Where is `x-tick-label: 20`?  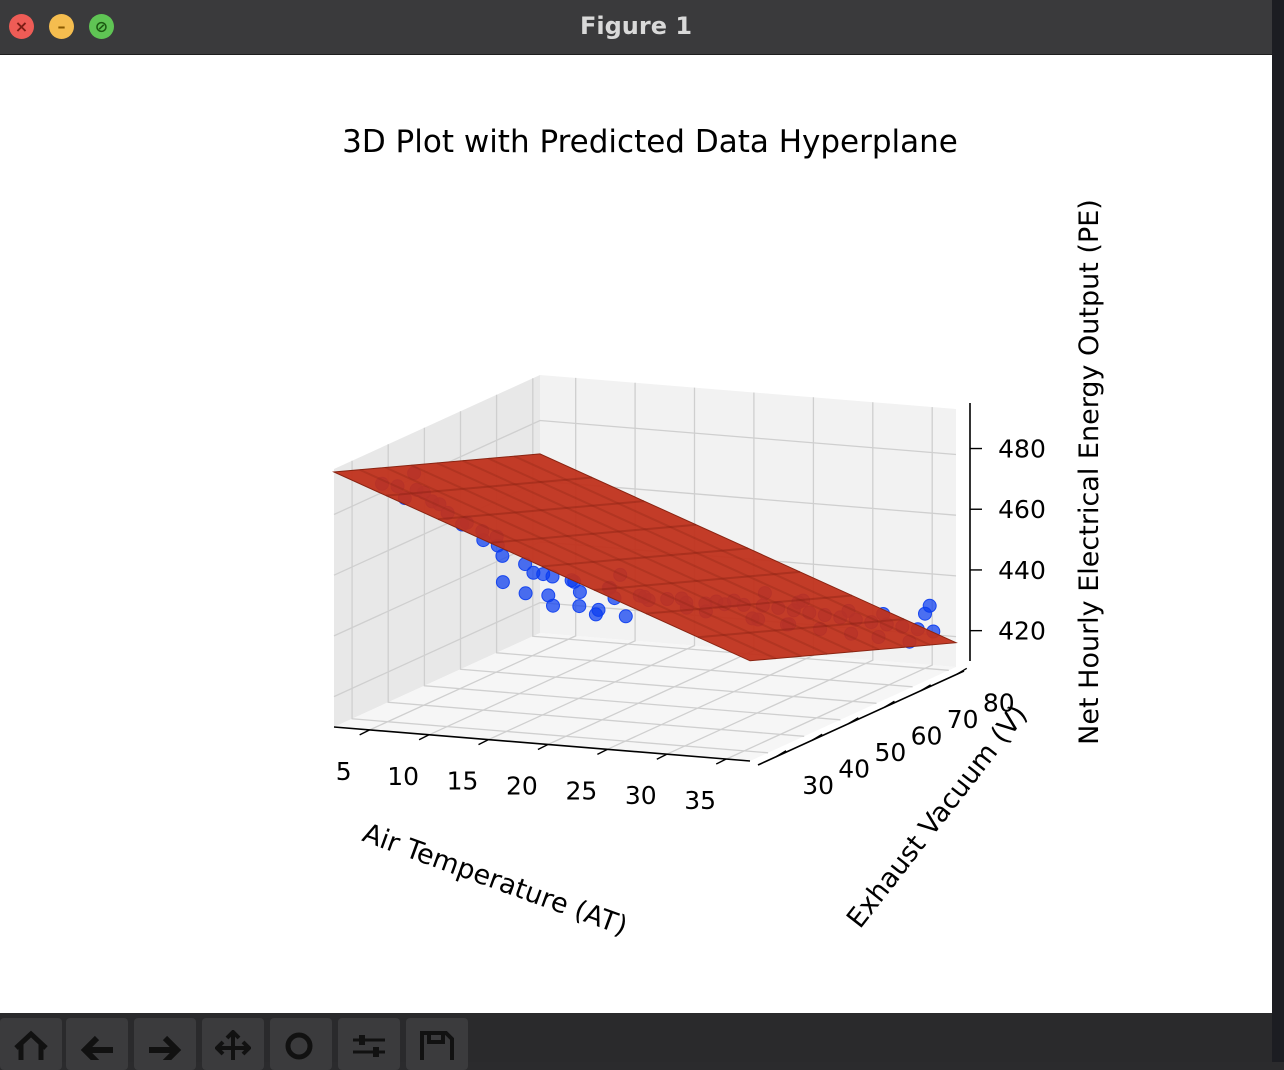
x-tick-label: 20 is located at coordinates (522, 786).